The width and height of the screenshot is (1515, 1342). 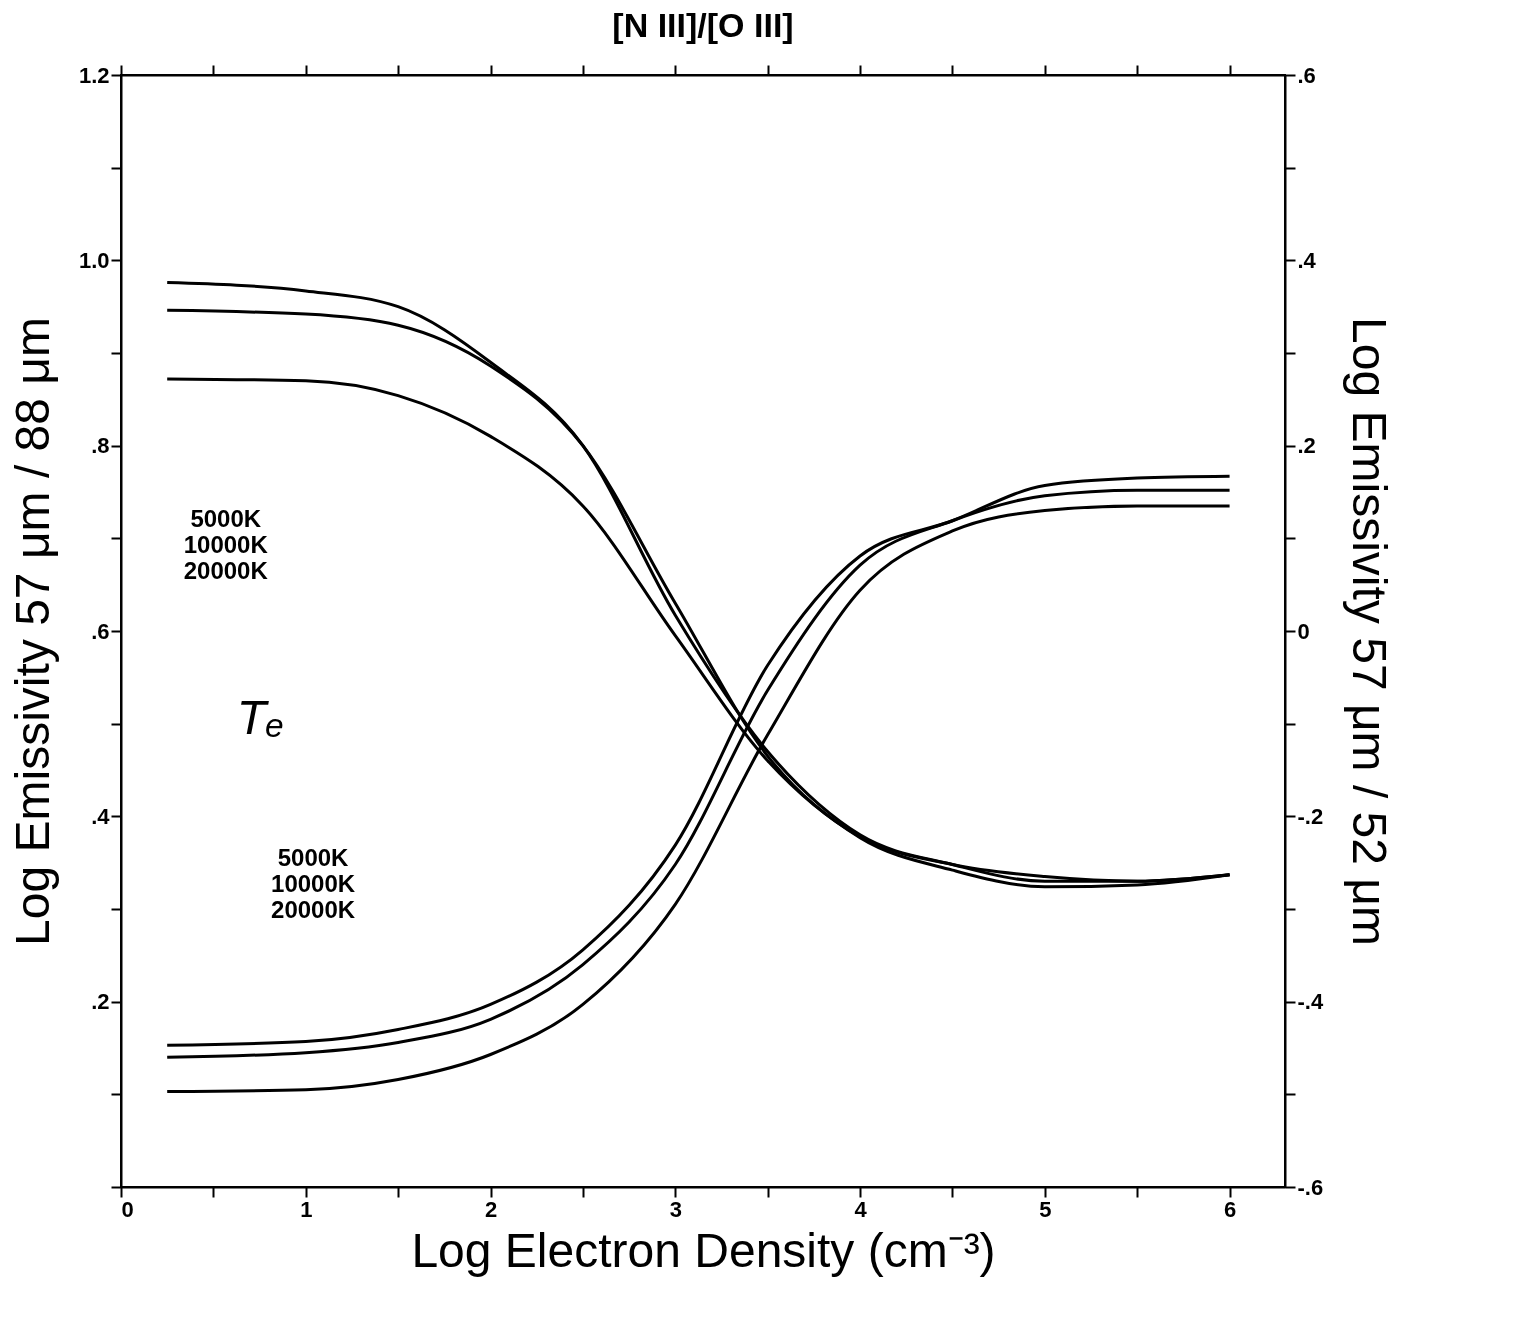 What do you see at coordinates (32, 631) in the screenshot?
I see `y-axis-title: Log Emissivity 57 μm / 88 μm` at bounding box center [32, 631].